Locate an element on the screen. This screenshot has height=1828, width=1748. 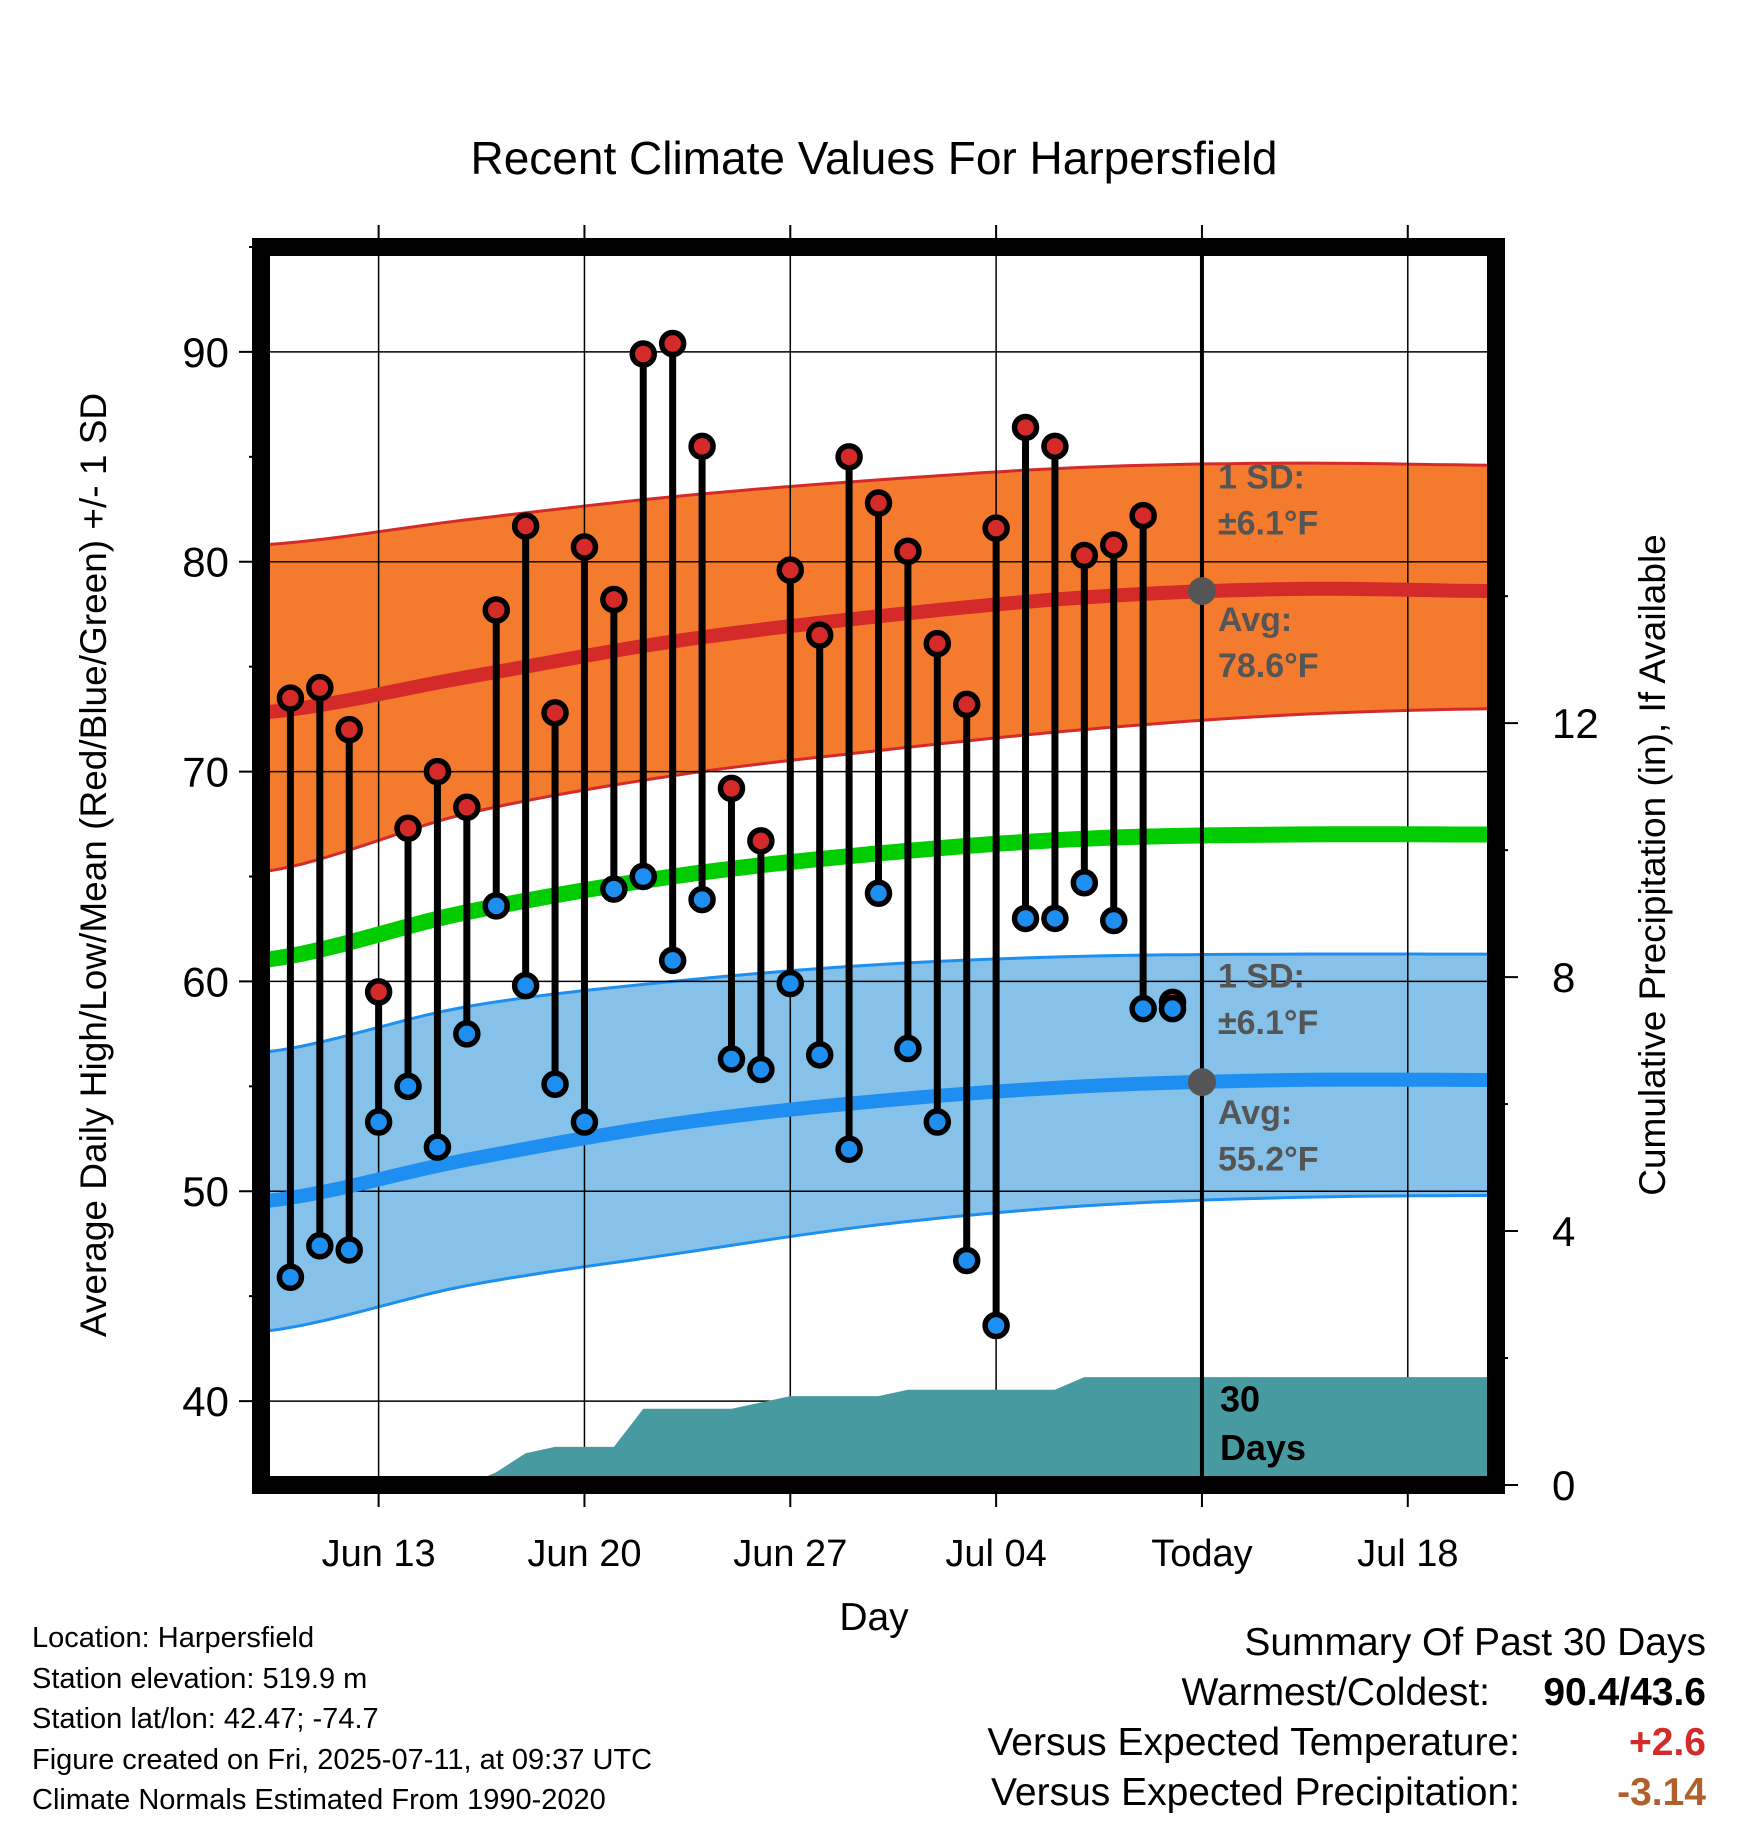
precip-days-label: 30 is located at coordinates (1240, 1399).